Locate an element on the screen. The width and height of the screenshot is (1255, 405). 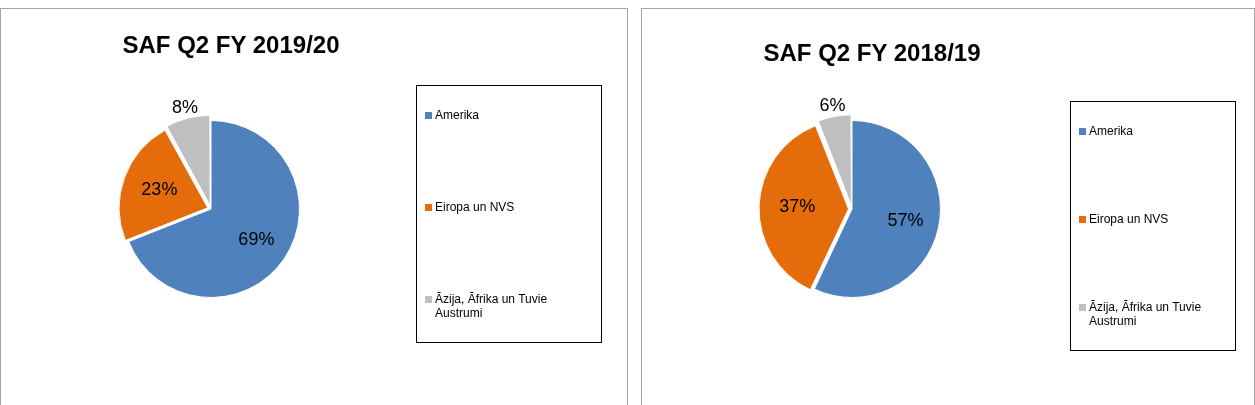
chart-title: SAF Q2 FY 2019/20 is located at coordinates (231, 45).